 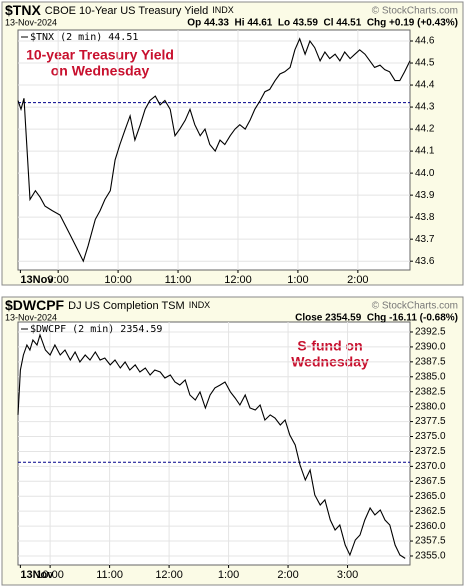 What do you see at coordinates (35, 305) in the screenshot?
I see `symbol: $DWCPF` at bounding box center [35, 305].